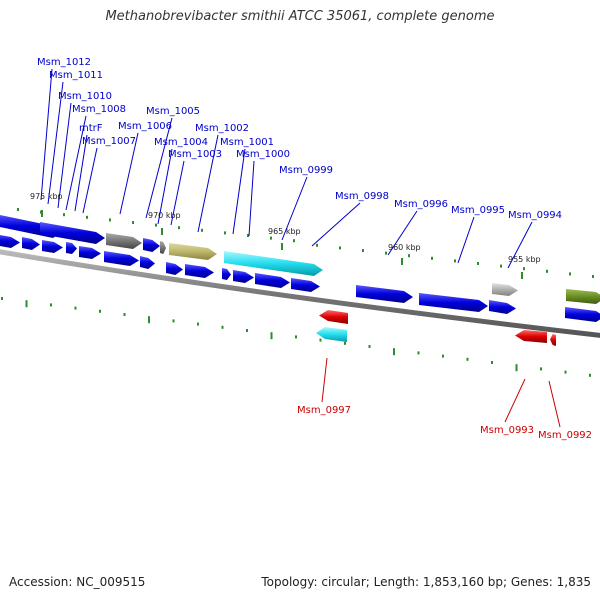  Describe the element at coordinates (77, 582) in the screenshot. I see `accession-label: Accession: NC_009515` at that location.